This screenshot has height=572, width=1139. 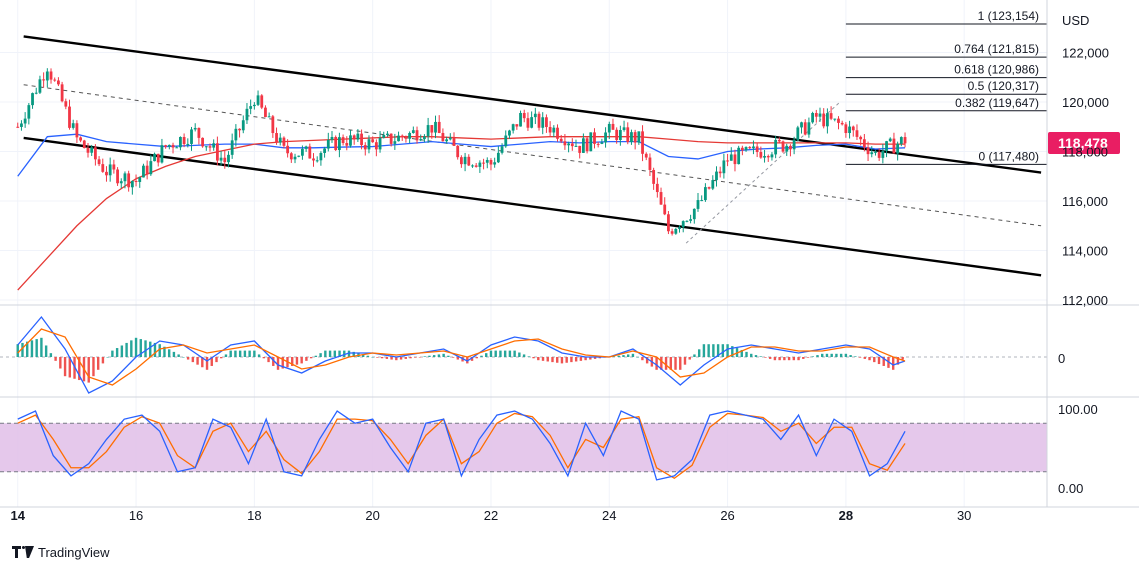 What do you see at coordinates (491, 515) in the screenshot?
I see `x-tick-label: 22` at bounding box center [491, 515].